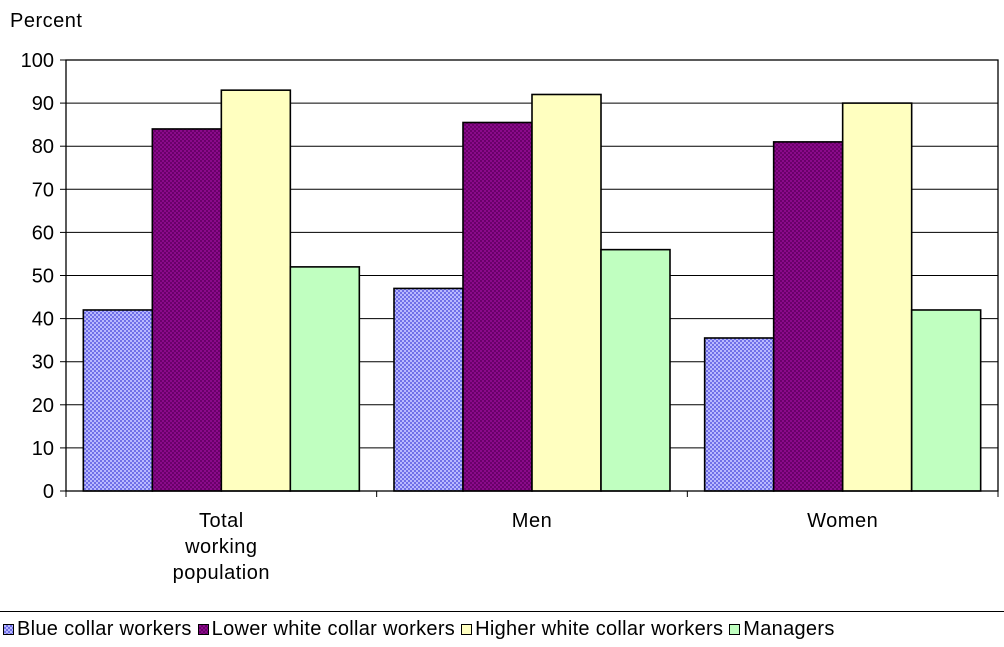 Image resolution: width=1004 pixels, height=647 pixels. Describe the element at coordinates (43, 406) in the screenshot. I see `y-tick-label: 20` at that location.